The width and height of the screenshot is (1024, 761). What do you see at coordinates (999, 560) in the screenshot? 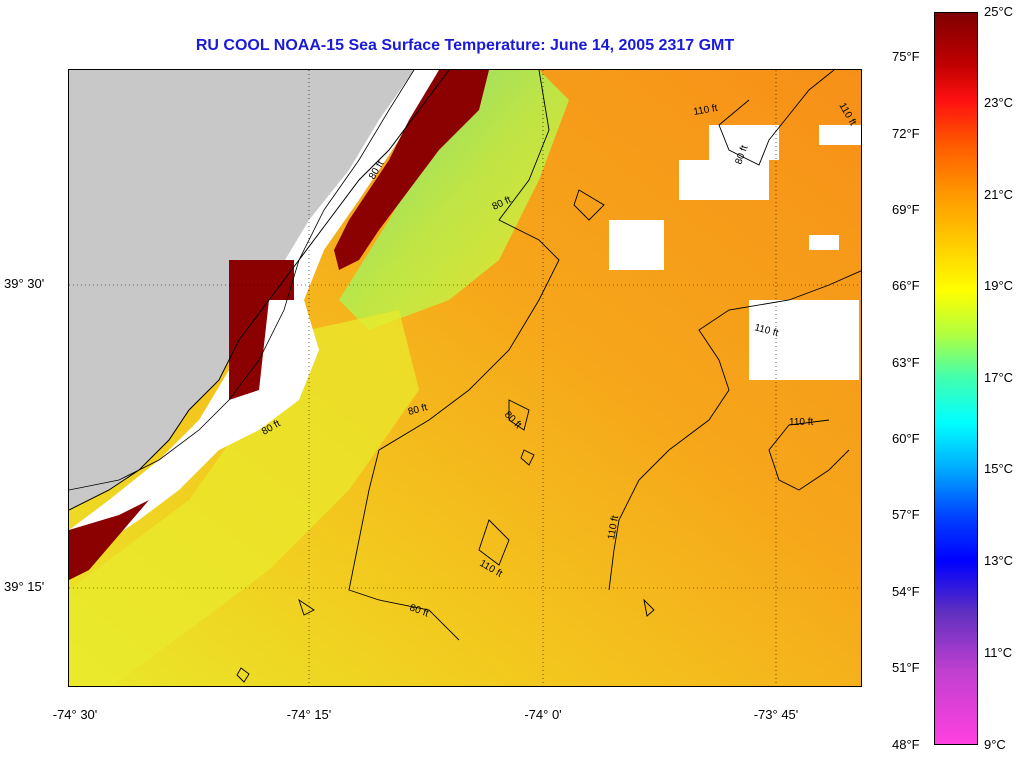
I see `colorbar-celsius-label: 13°C` at bounding box center [999, 560].